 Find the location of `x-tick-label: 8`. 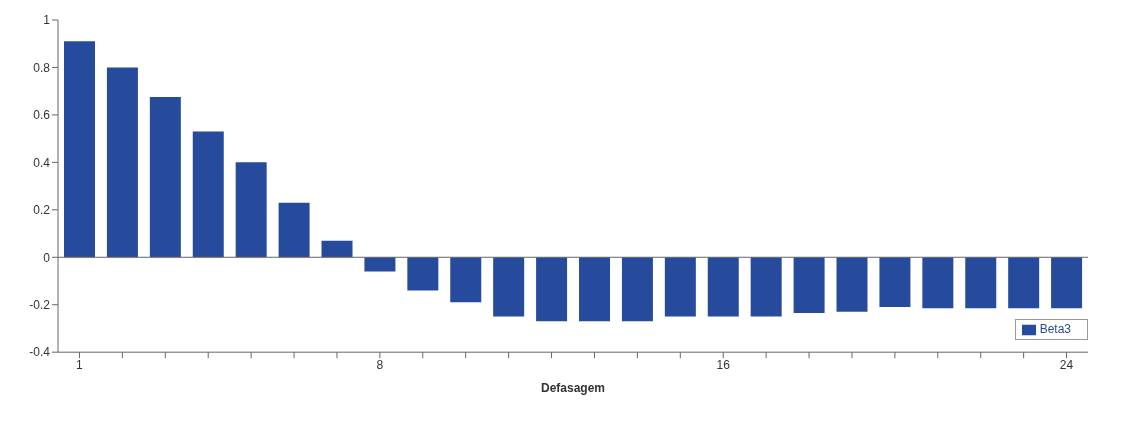

x-tick-label: 8 is located at coordinates (380, 364).